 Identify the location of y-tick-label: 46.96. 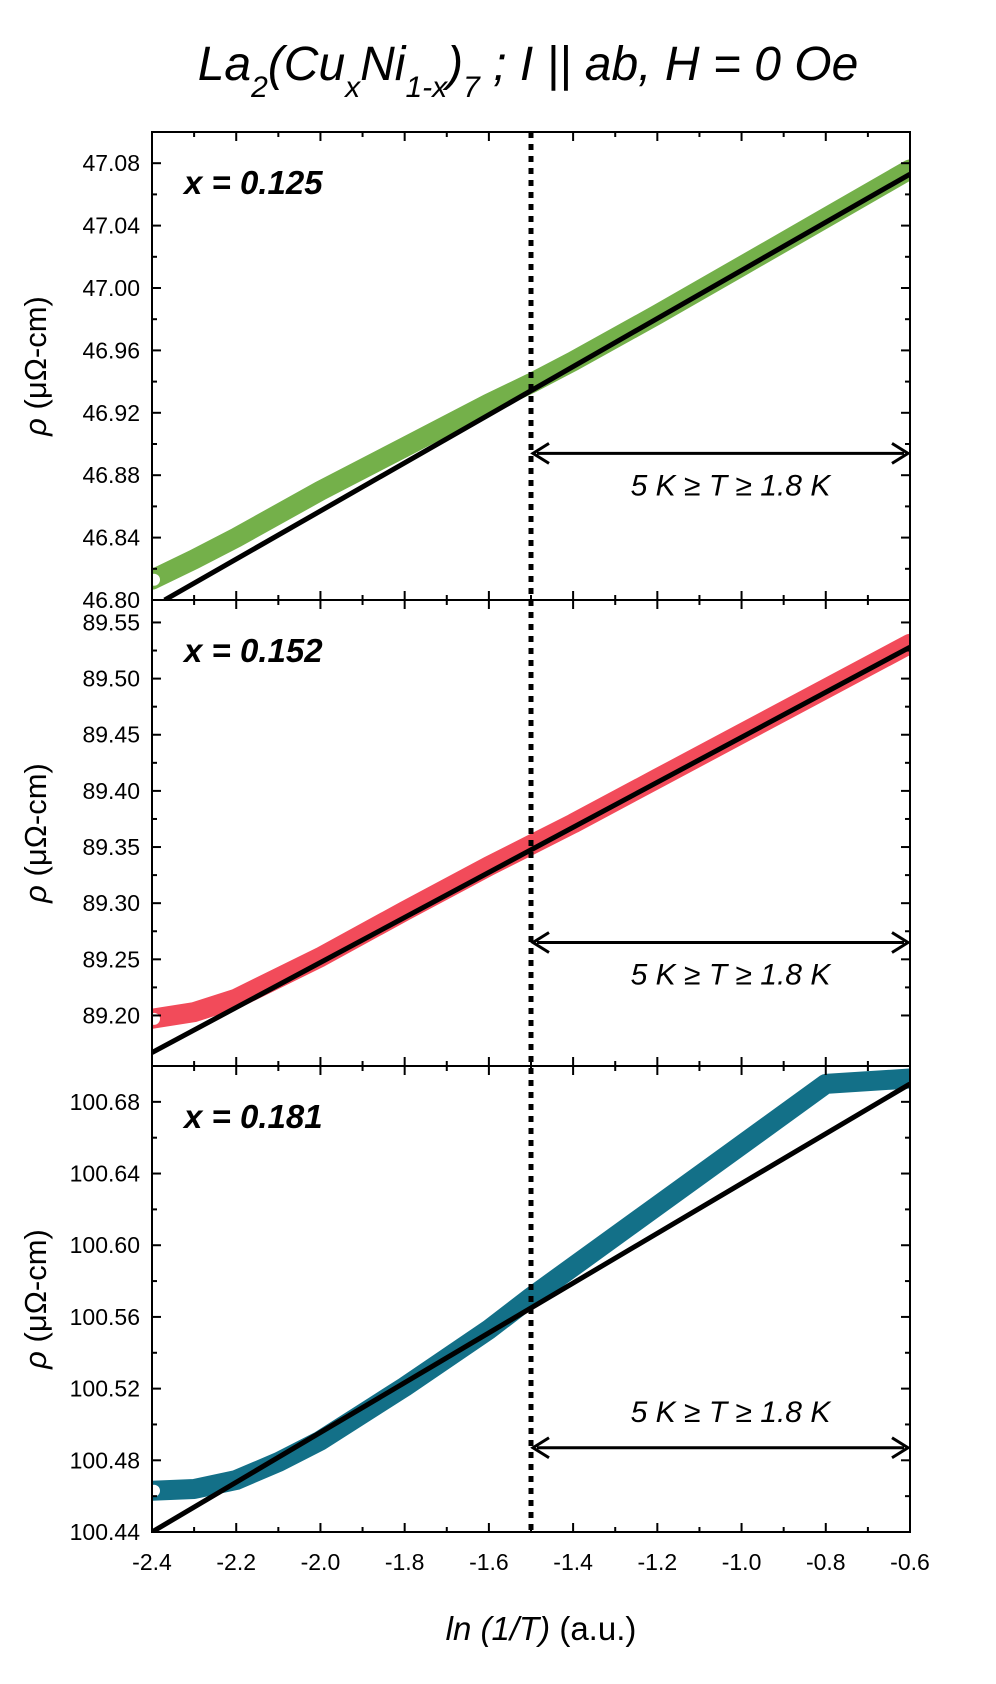
(111, 350).